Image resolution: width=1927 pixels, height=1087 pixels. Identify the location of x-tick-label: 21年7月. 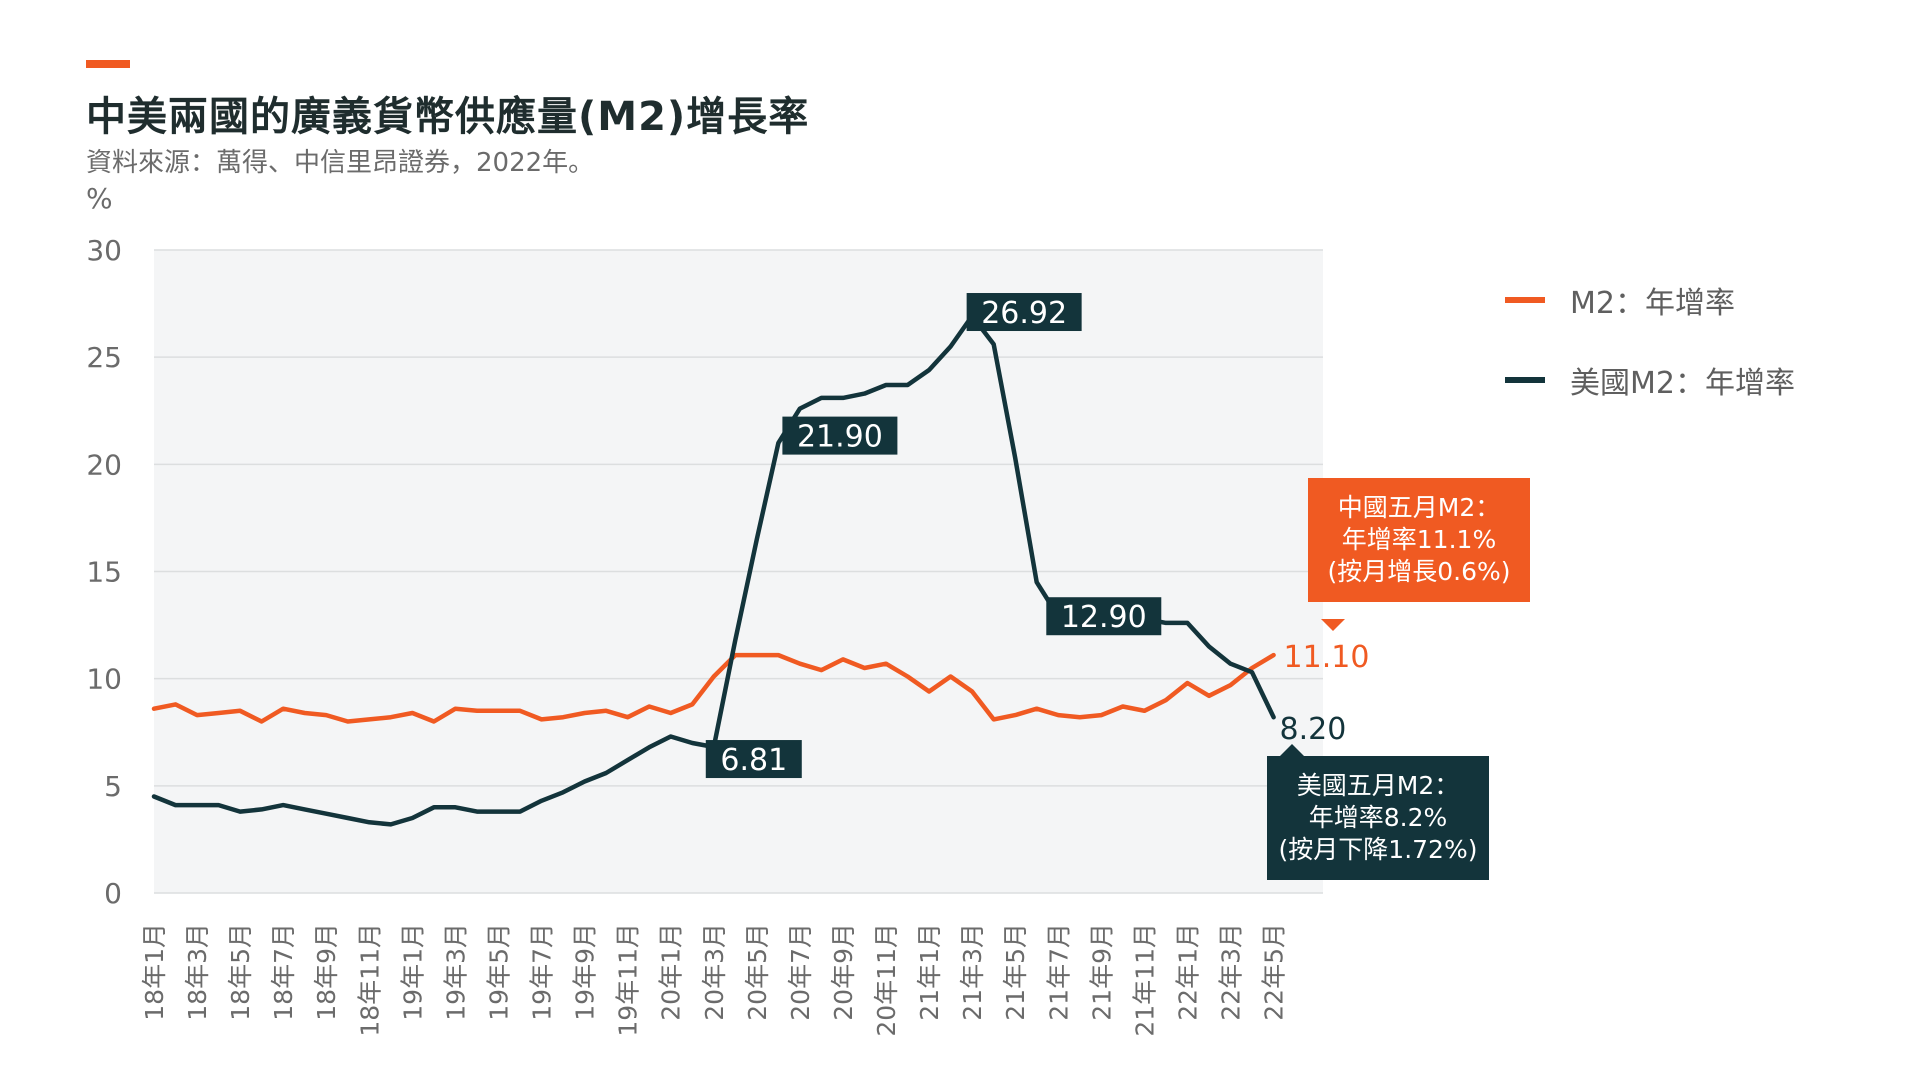
(1058, 972).